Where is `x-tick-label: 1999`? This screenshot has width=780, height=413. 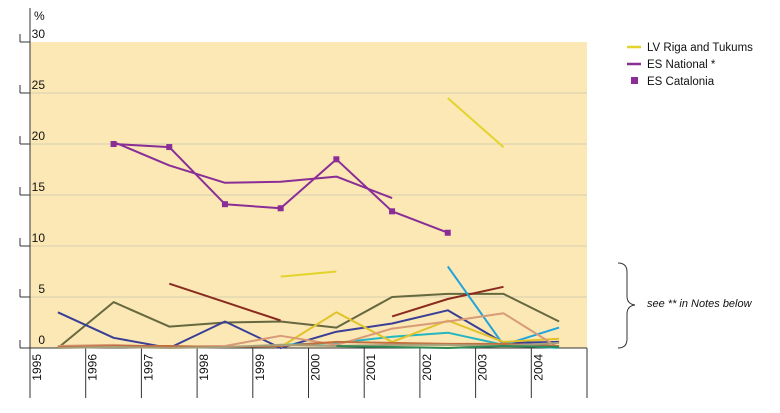
x-tick-label: 1999 is located at coordinates (260, 367).